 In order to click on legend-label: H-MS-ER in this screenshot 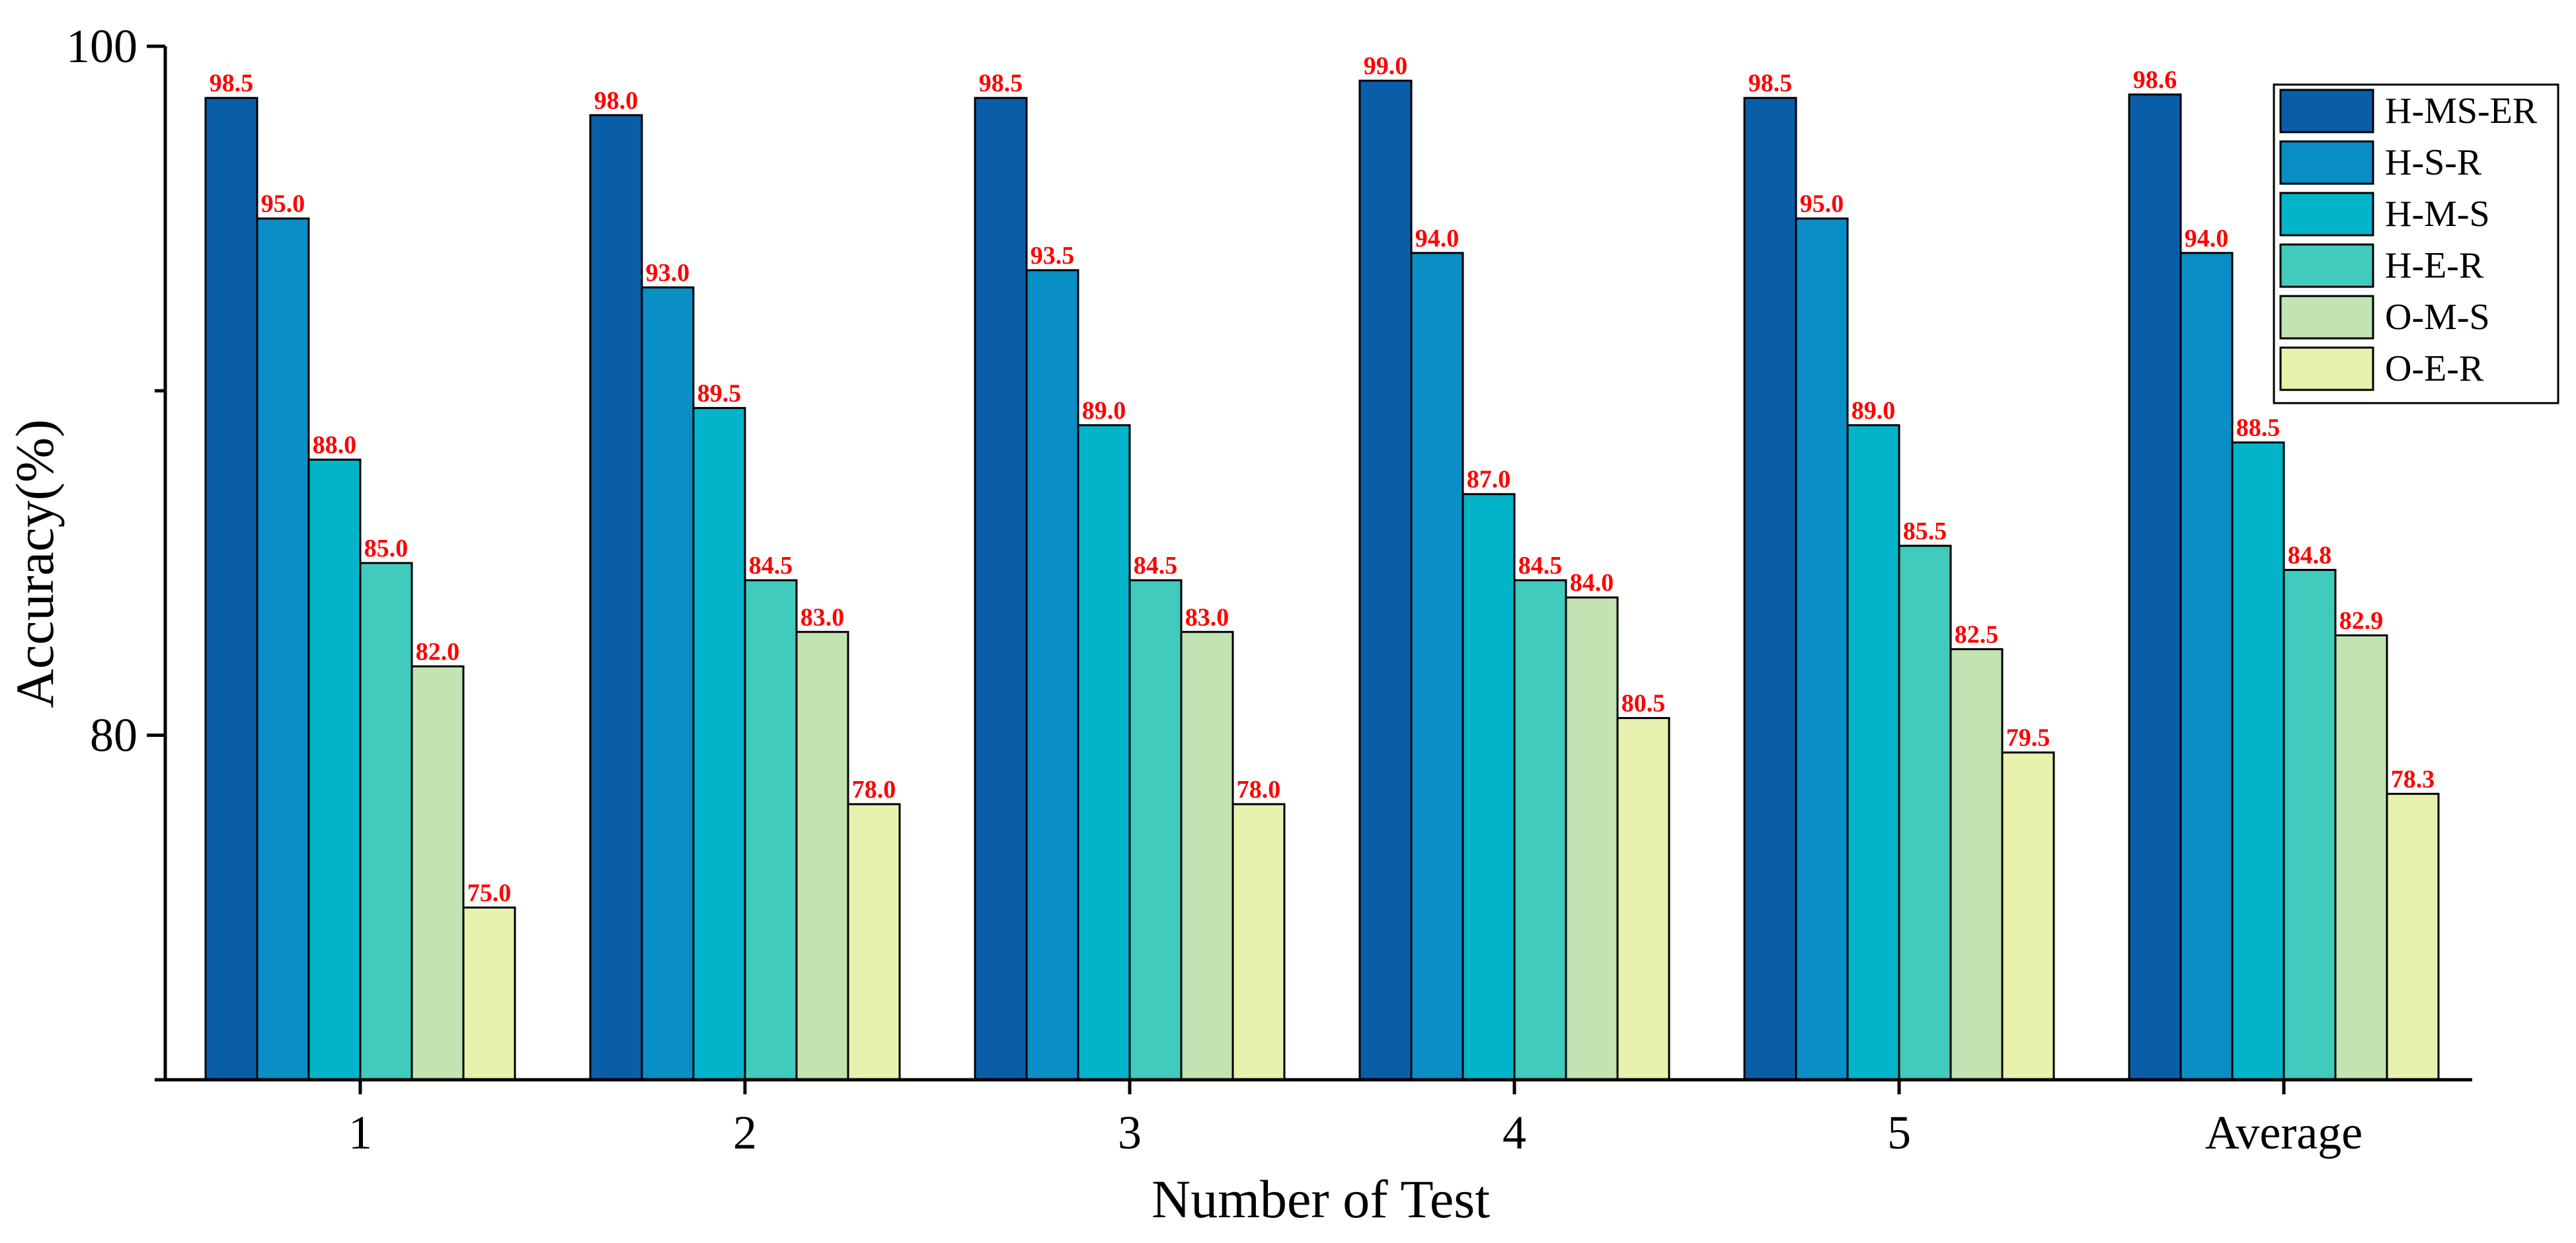, I will do `click(2461, 111)`.